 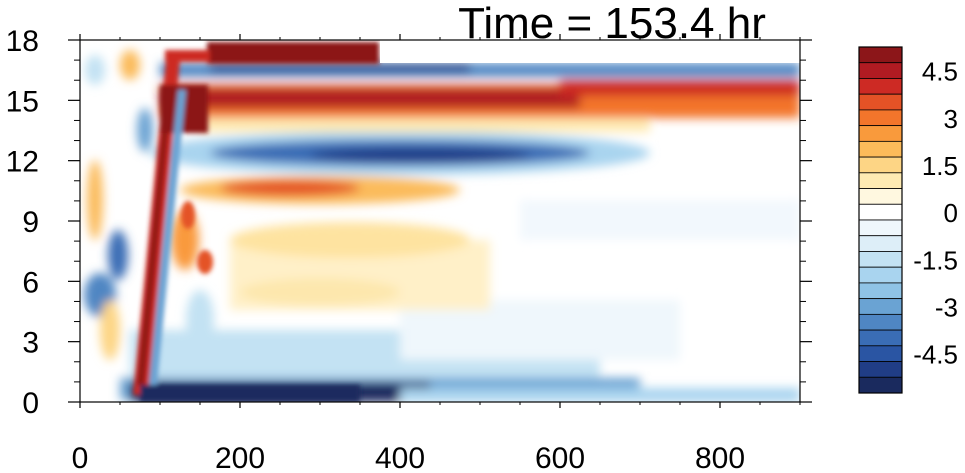 I want to click on y-tick-label: 9, so click(x=30, y=222).